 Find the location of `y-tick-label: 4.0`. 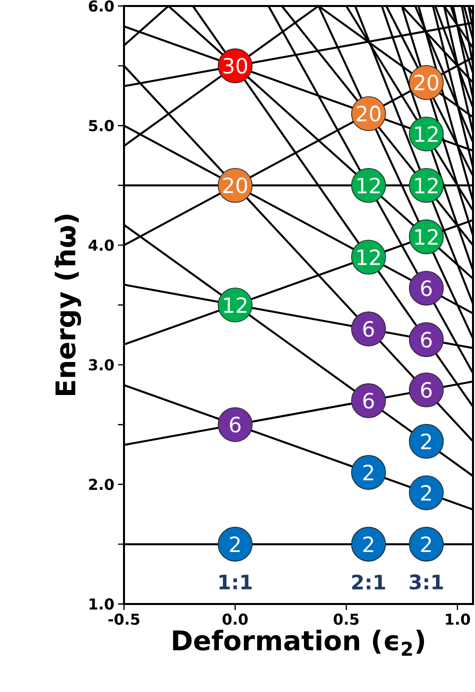

y-tick-label: 4.0 is located at coordinates (101, 245).